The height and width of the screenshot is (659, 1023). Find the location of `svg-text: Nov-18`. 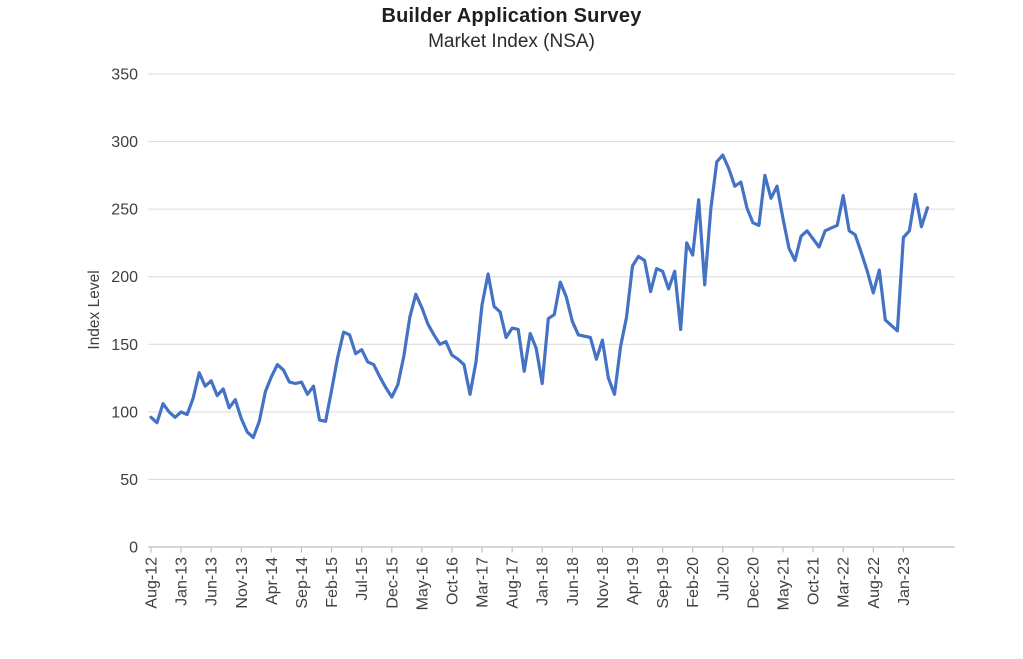

svg-text: Nov-18 is located at coordinates (603, 583).